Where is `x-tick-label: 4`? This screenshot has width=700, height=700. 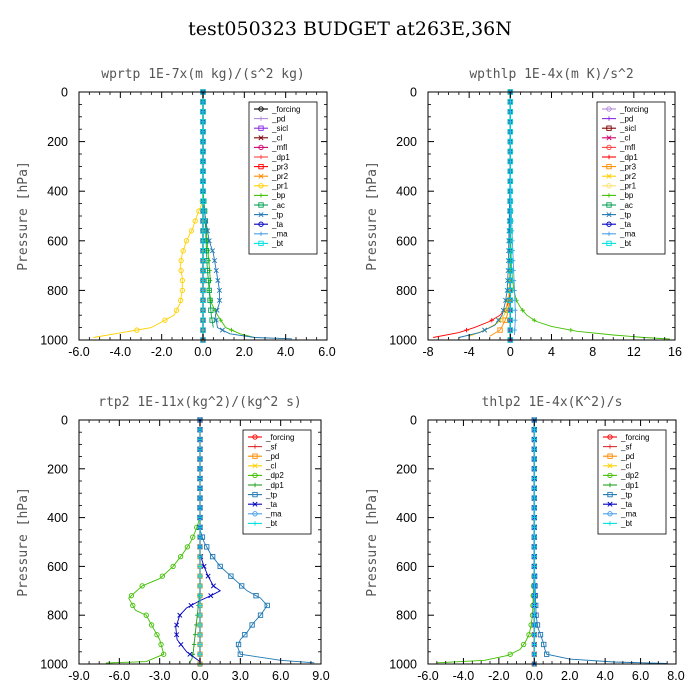
x-tick-label: 4 is located at coordinates (551, 352).